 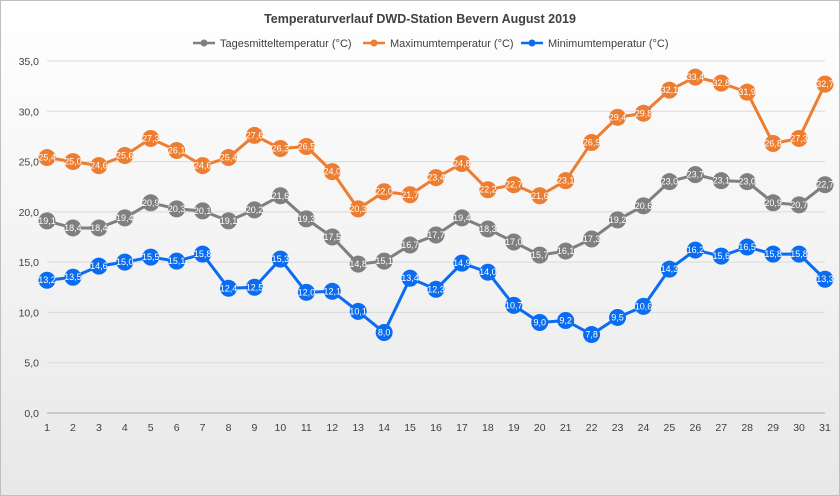 I want to click on x-tick-label: 3, so click(x=99, y=428).